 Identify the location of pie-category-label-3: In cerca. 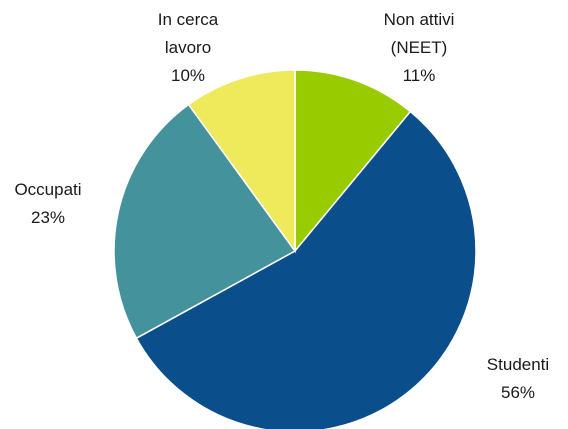
(188, 19).